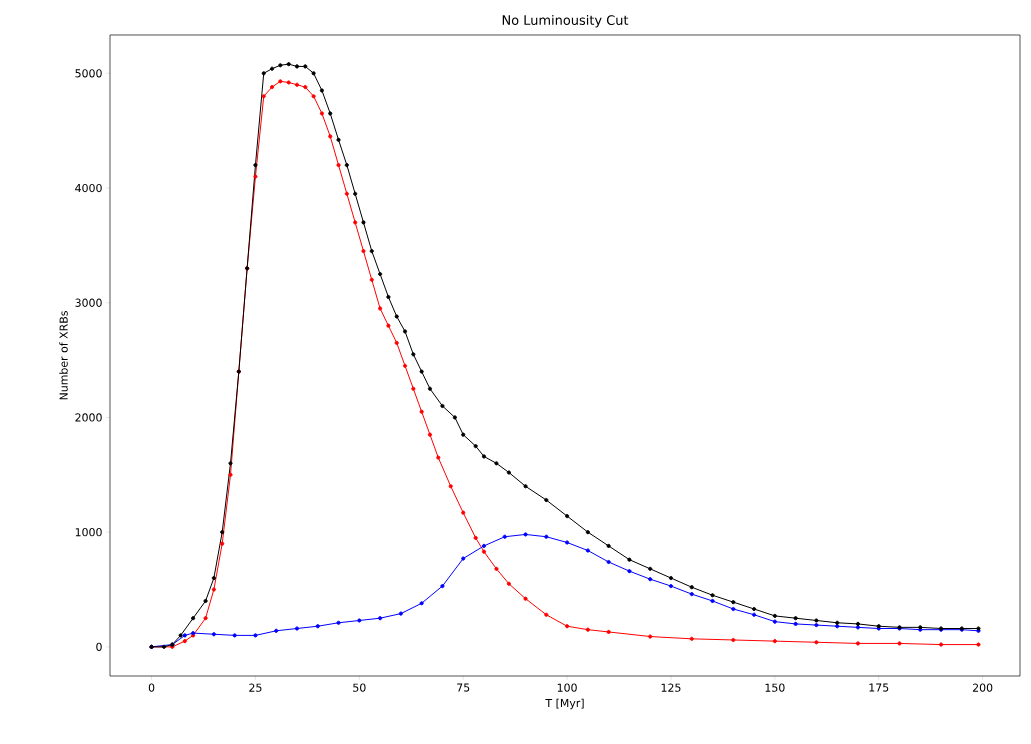  I want to click on y-tick-label: 2000, so click(88, 417).